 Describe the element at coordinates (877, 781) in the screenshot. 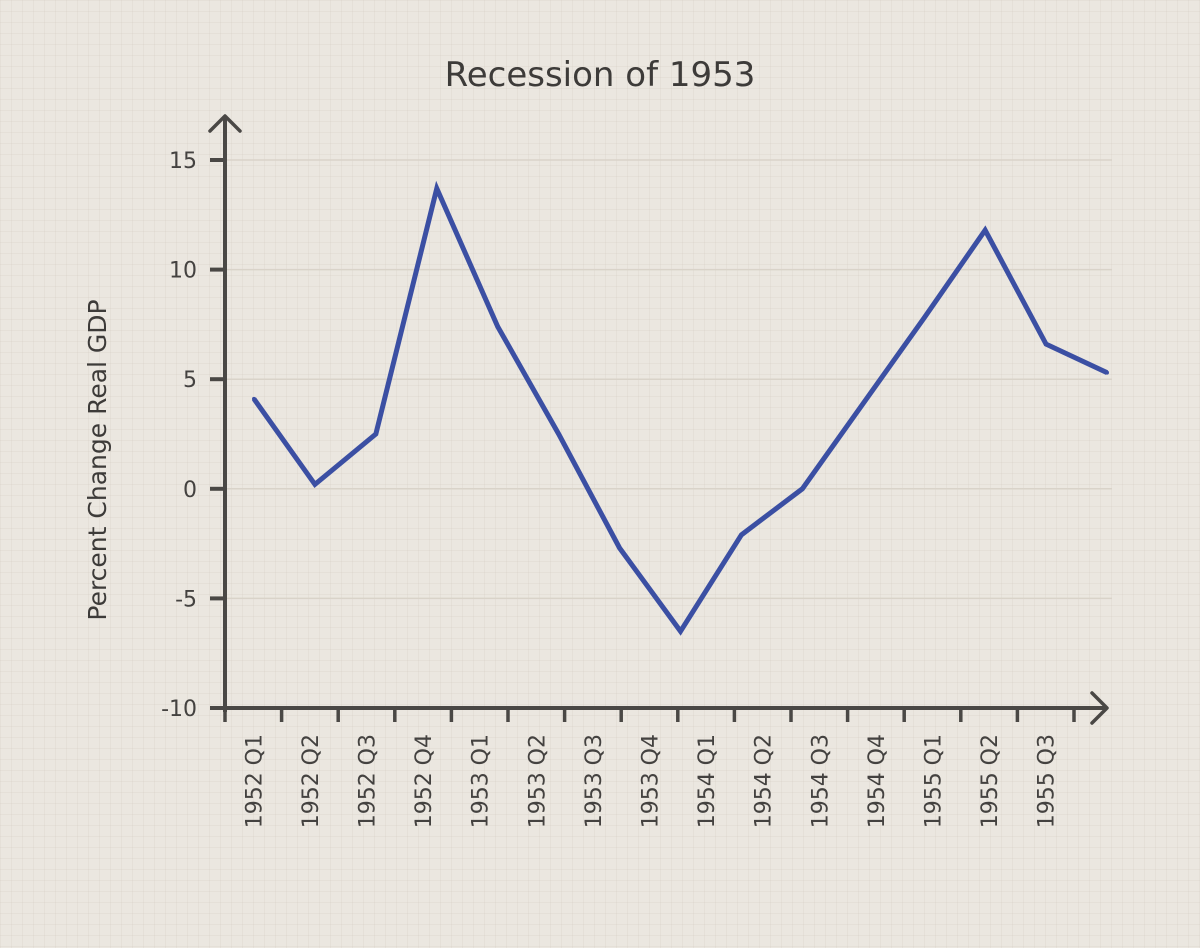

I see `x-tick-label: 1954 Q4` at that location.